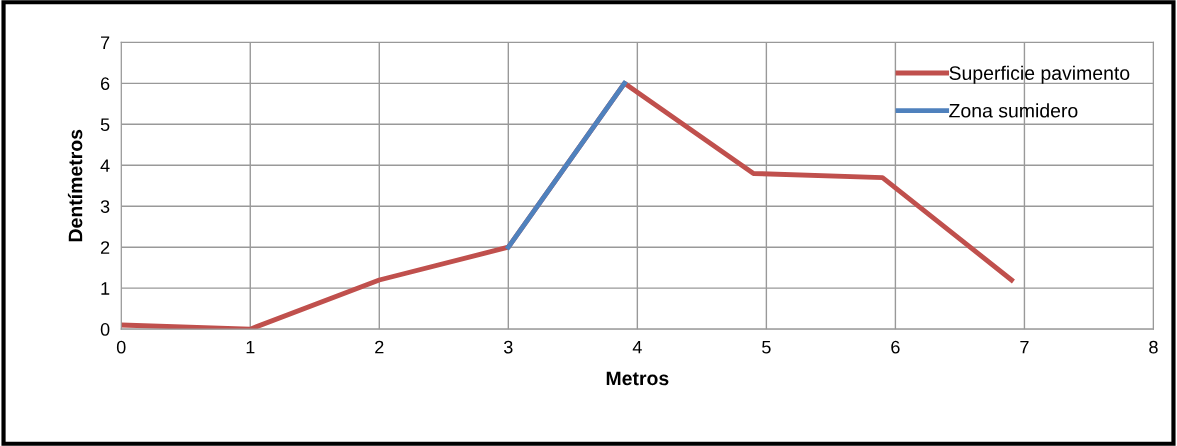 The image size is (1177, 446). What do you see at coordinates (379, 347) in the screenshot?
I see `x-tick-label: 2` at bounding box center [379, 347].